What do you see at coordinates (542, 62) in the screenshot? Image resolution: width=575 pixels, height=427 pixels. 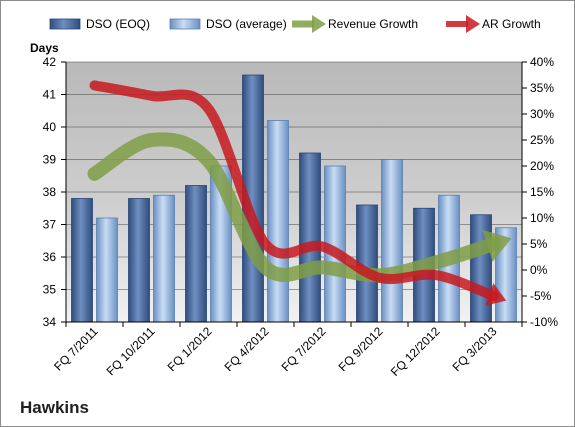 I see `y2-tick-label: 40%` at bounding box center [542, 62].